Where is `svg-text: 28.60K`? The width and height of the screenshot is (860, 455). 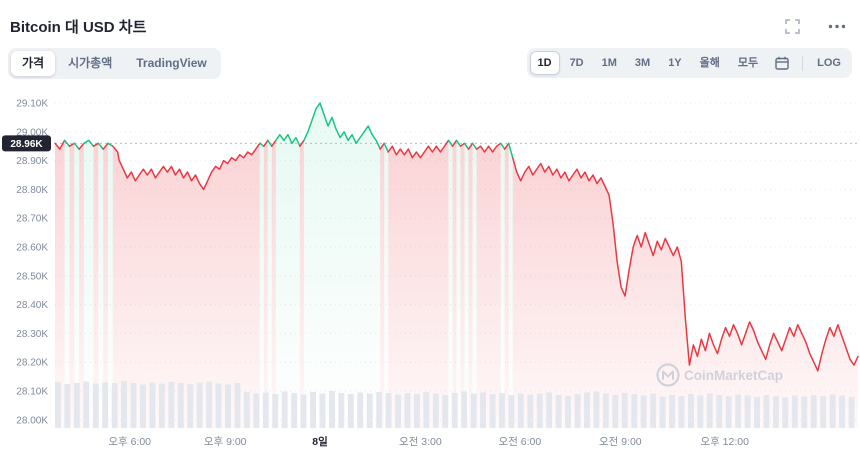 svg-text: 28.60K is located at coordinates (32, 248).